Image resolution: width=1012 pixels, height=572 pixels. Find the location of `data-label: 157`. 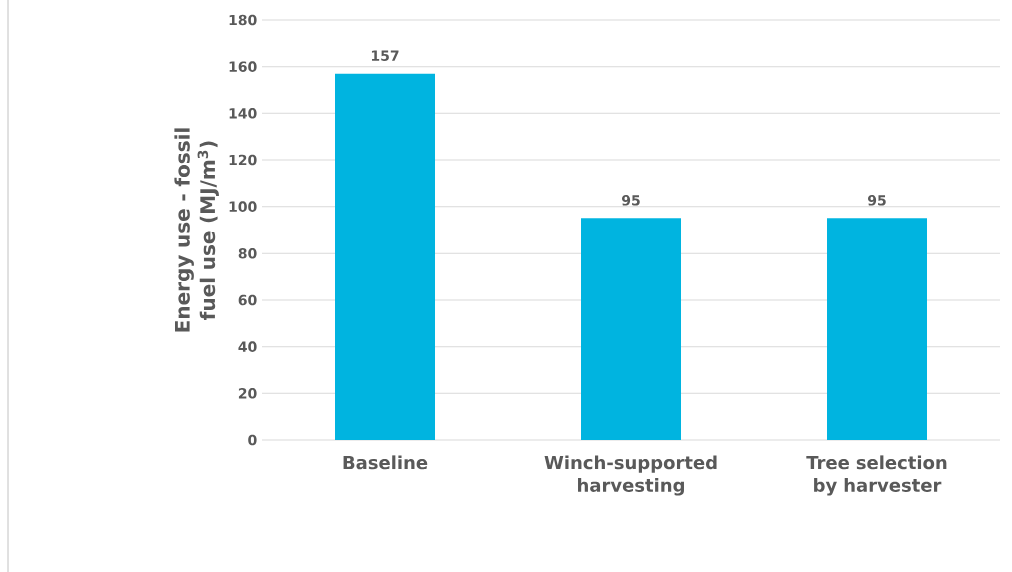

data-label: 157 is located at coordinates (385, 55).